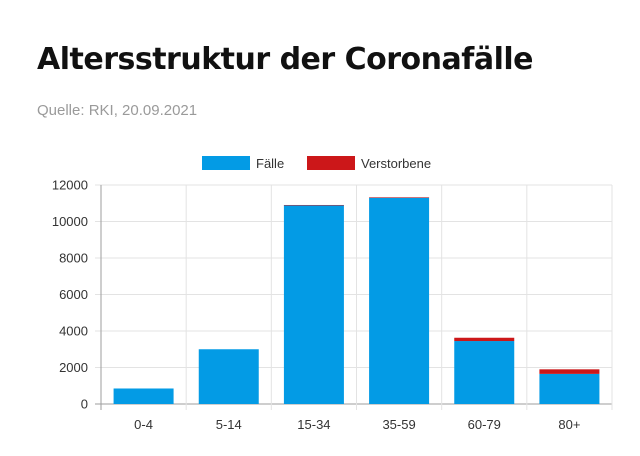 This screenshot has width=640, height=456. What do you see at coordinates (73, 331) in the screenshot?
I see `y-tick-label: 4000` at bounding box center [73, 331].